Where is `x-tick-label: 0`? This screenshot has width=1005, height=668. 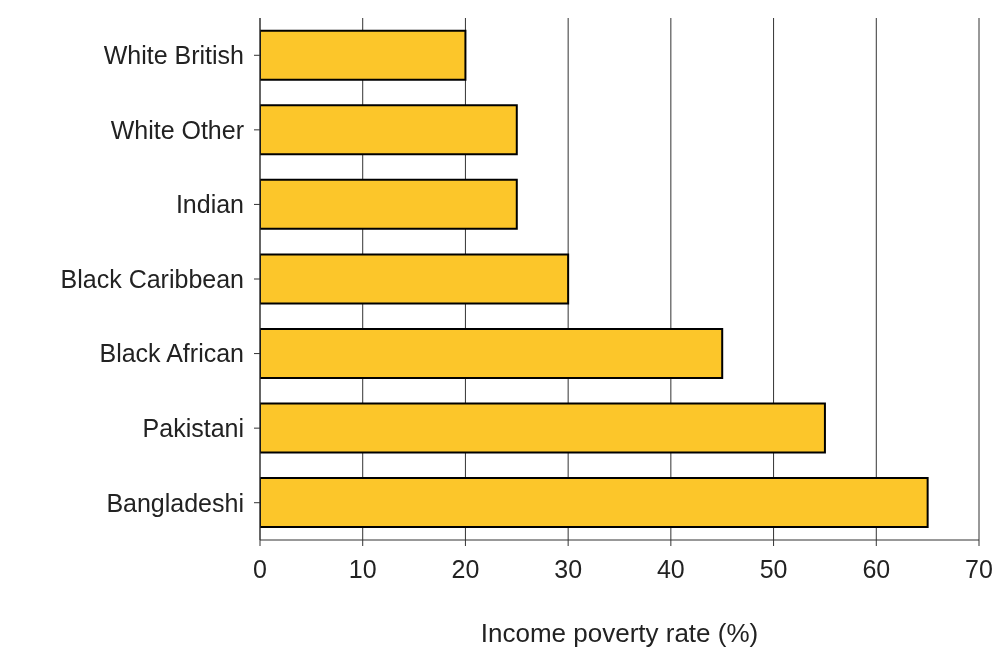
x-tick-label: 0 is located at coordinates (260, 568).